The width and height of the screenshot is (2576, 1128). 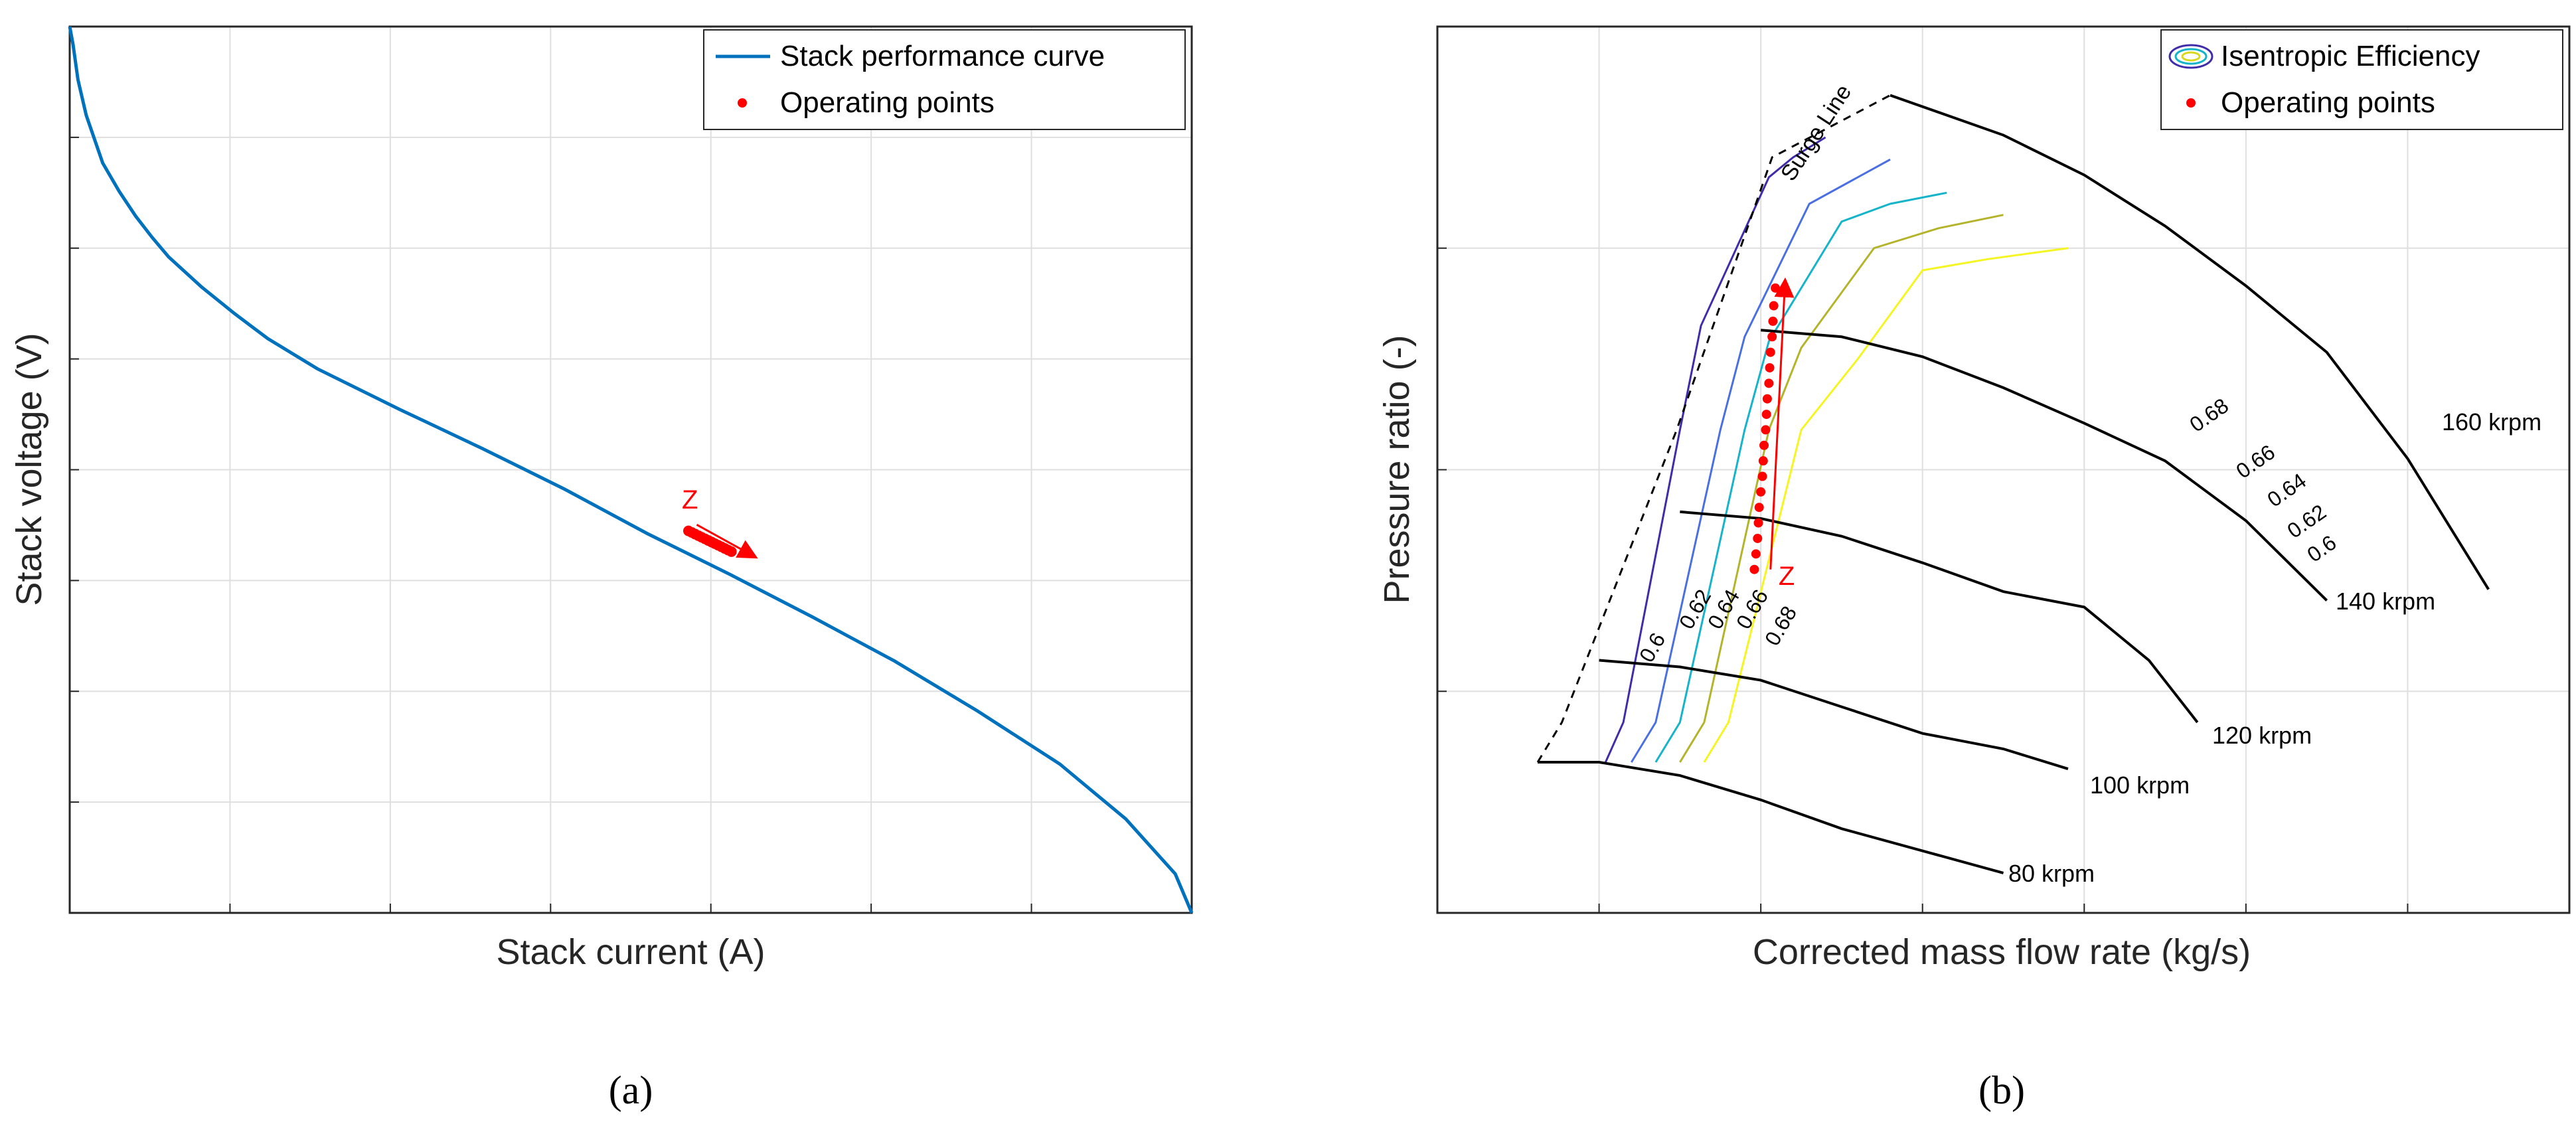 I want to click on speed-label-160: 160 krpm, so click(x=2491, y=422).